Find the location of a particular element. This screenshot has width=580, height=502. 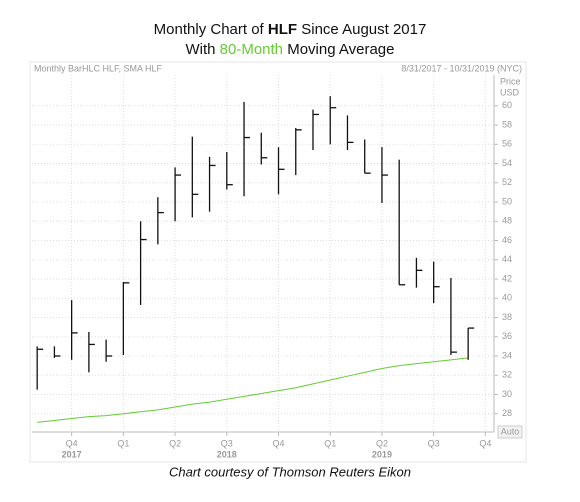

y-tick-label: 60 is located at coordinates (507, 105).